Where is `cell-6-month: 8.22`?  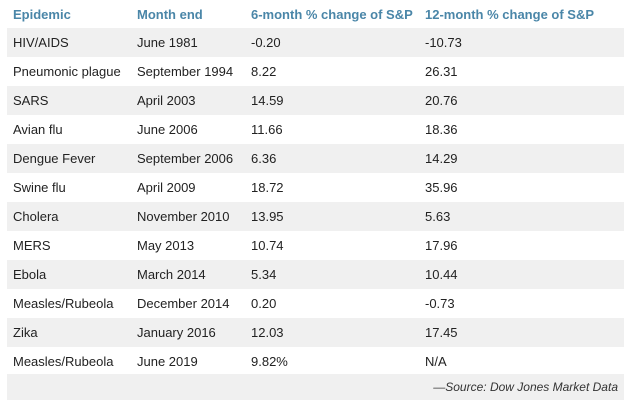 cell-6-month: 8.22 is located at coordinates (264, 71).